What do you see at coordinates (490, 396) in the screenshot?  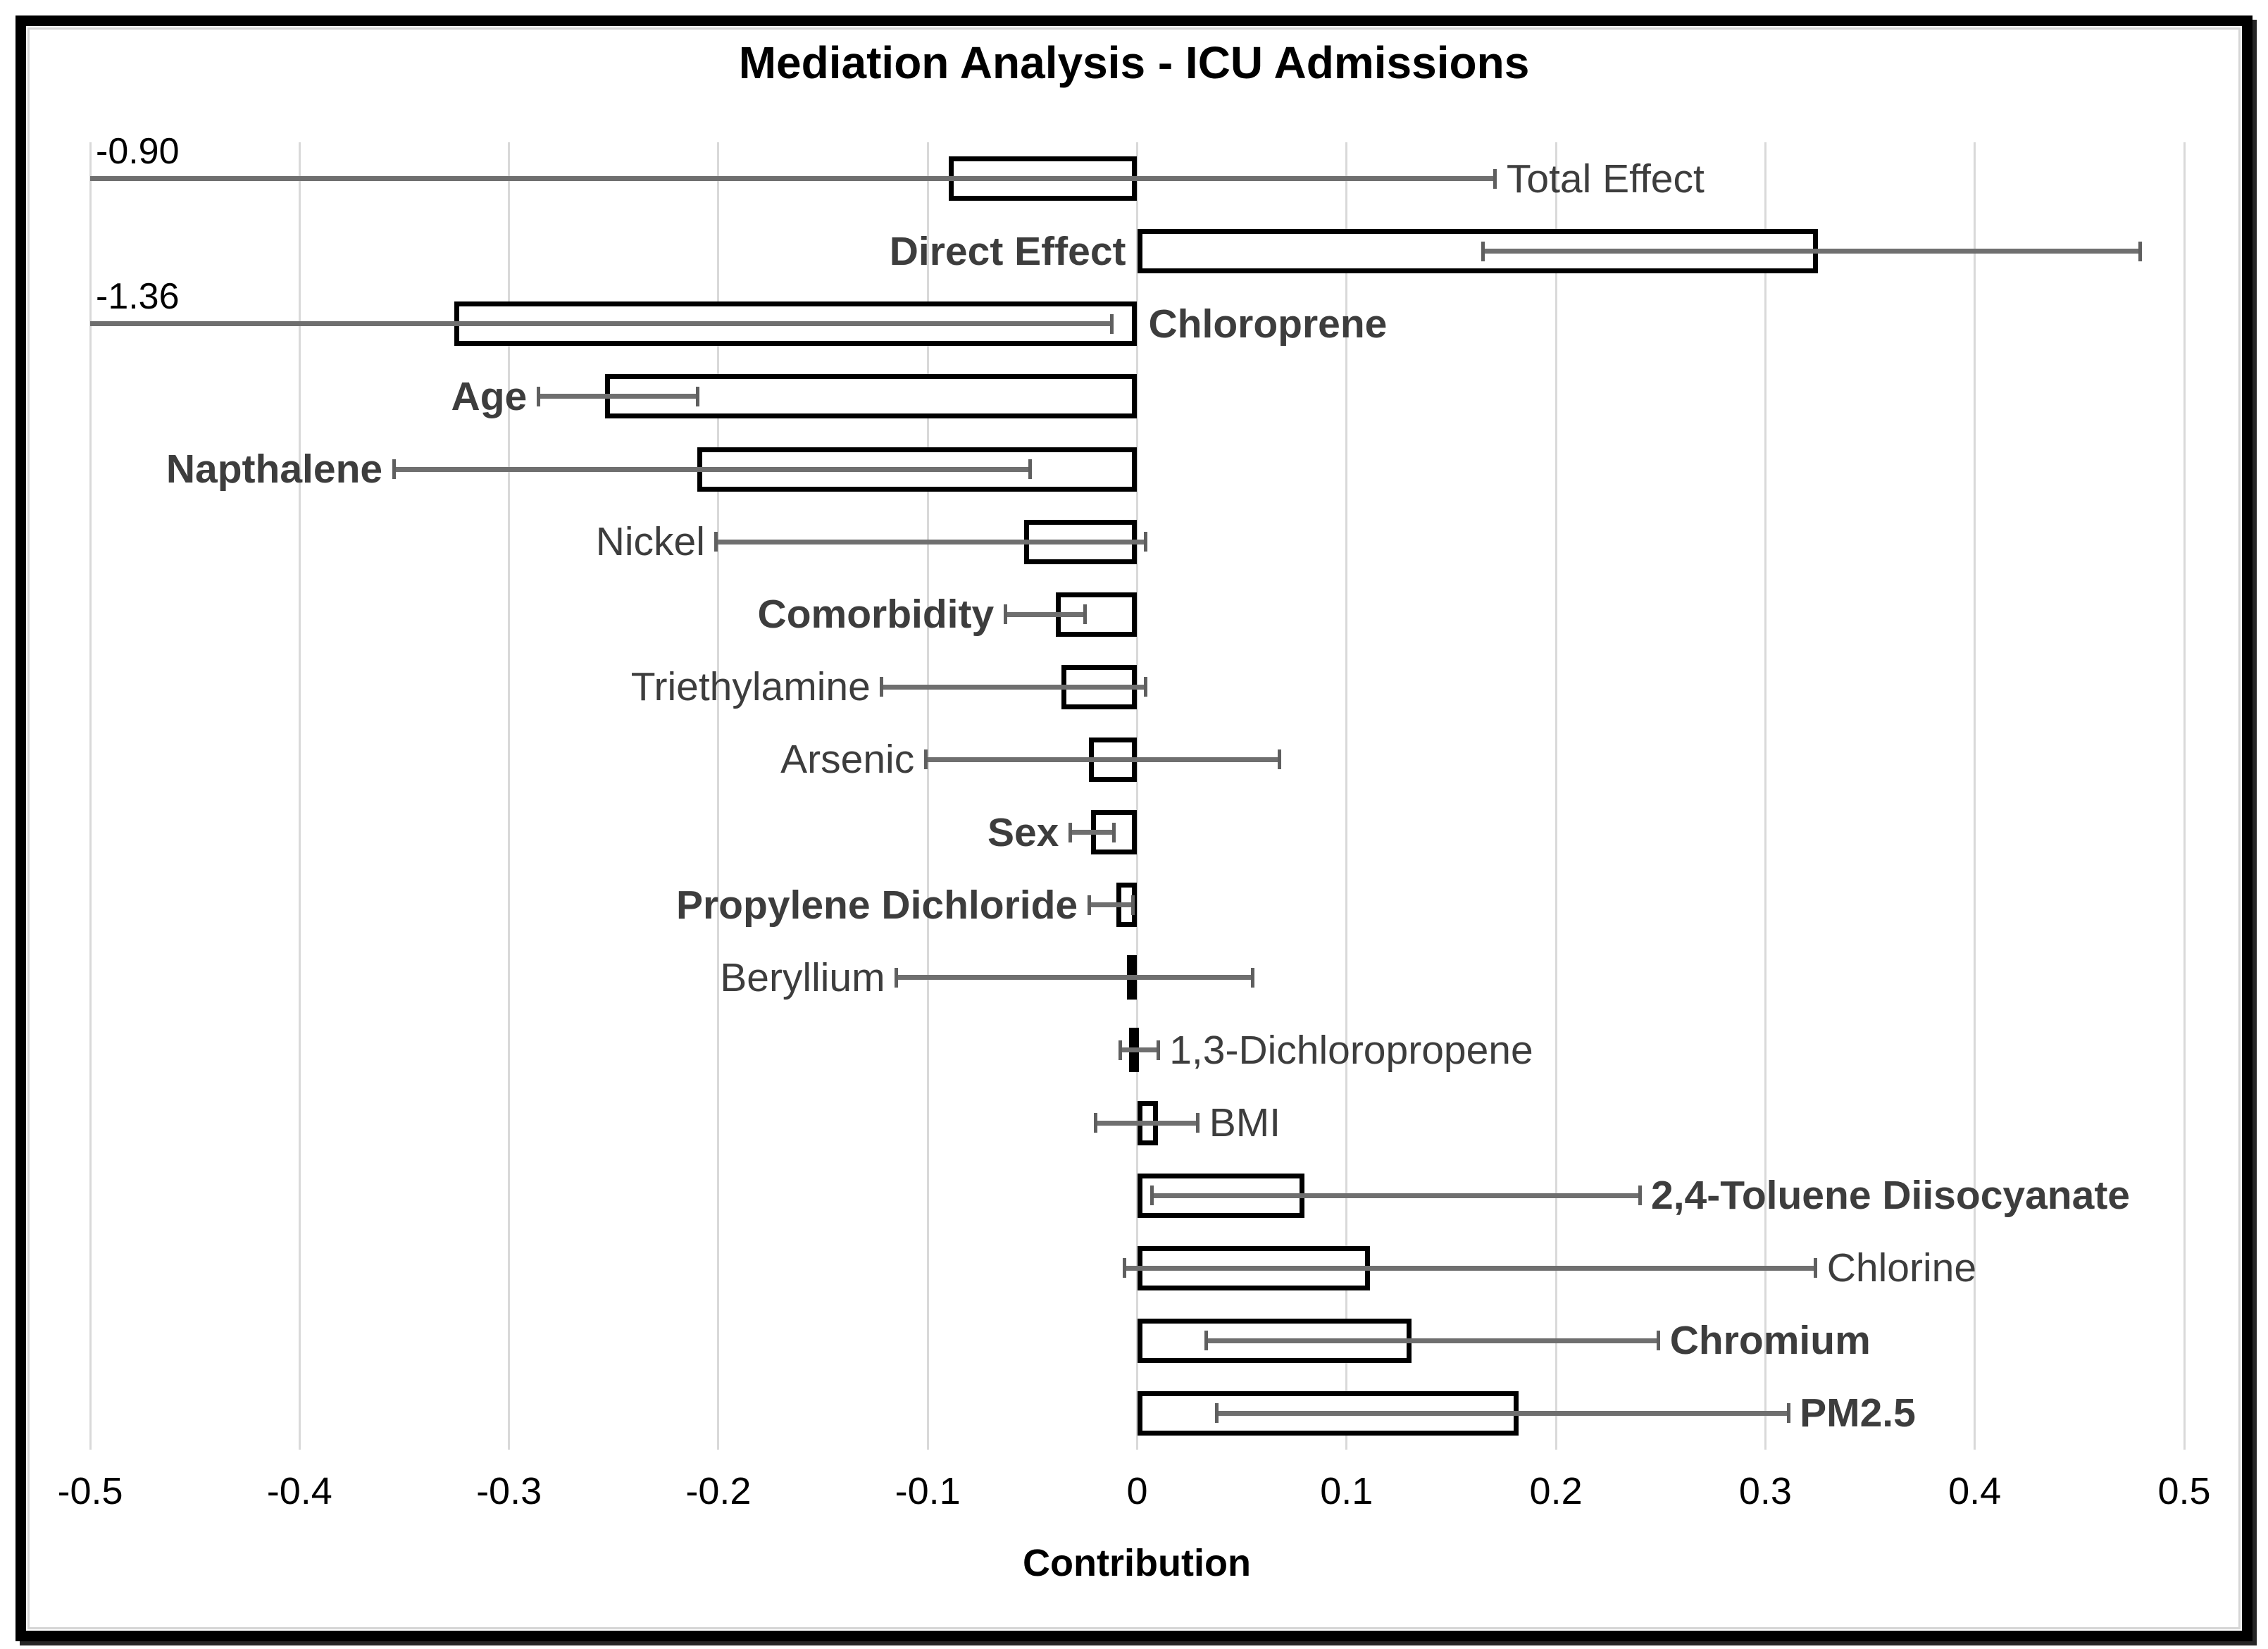 I see `row-label: Age` at bounding box center [490, 396].